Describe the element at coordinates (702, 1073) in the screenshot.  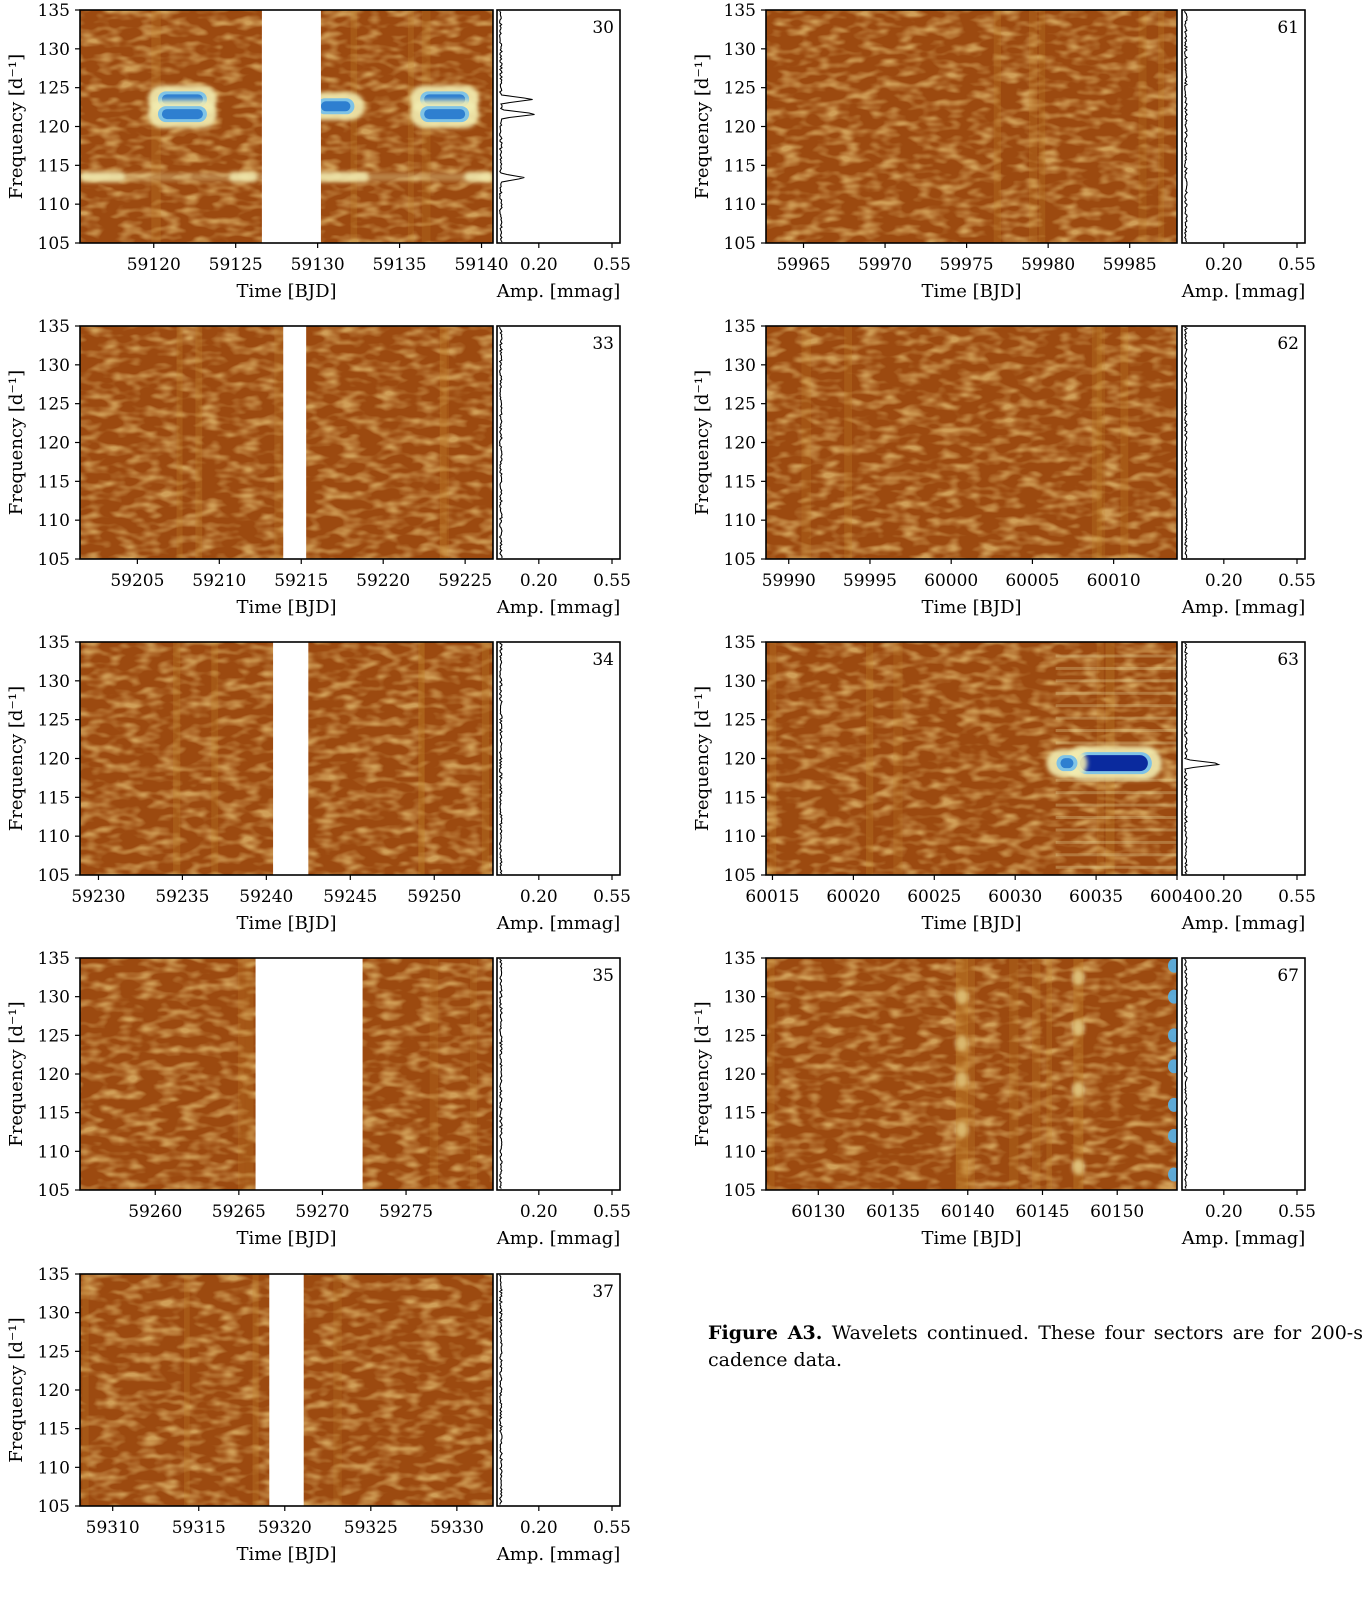
I see `y-axis-label: Frequency [d⁻¹]` at that location.